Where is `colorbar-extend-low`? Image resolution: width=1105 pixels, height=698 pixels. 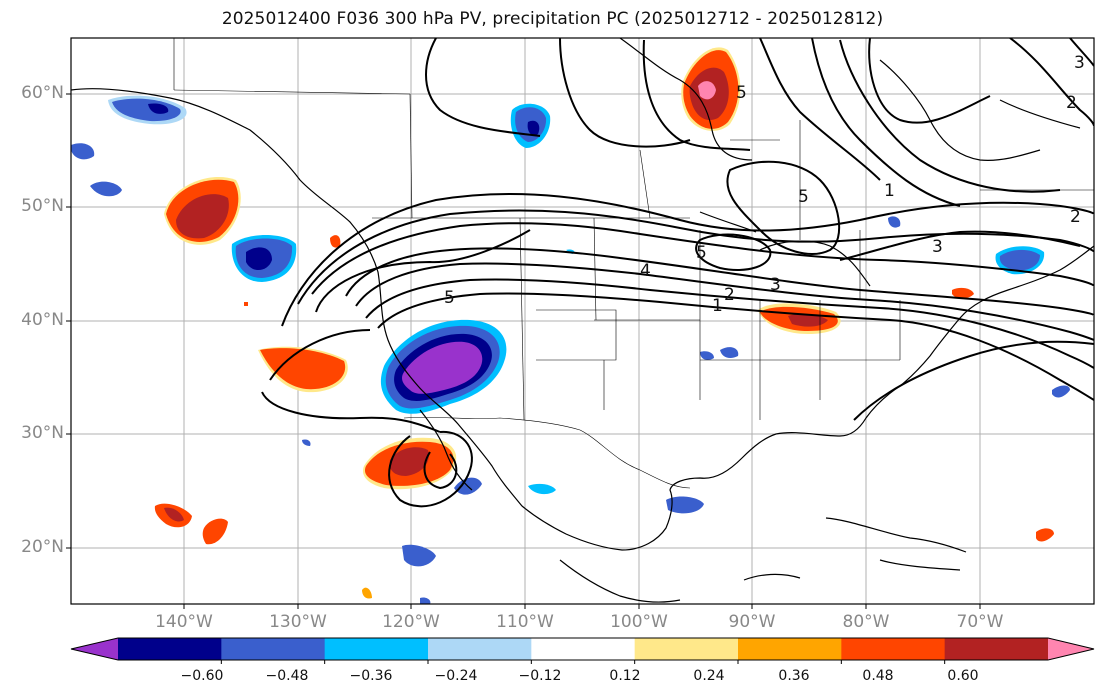
colorbar-extend-low is located at coordinates (94, 649).